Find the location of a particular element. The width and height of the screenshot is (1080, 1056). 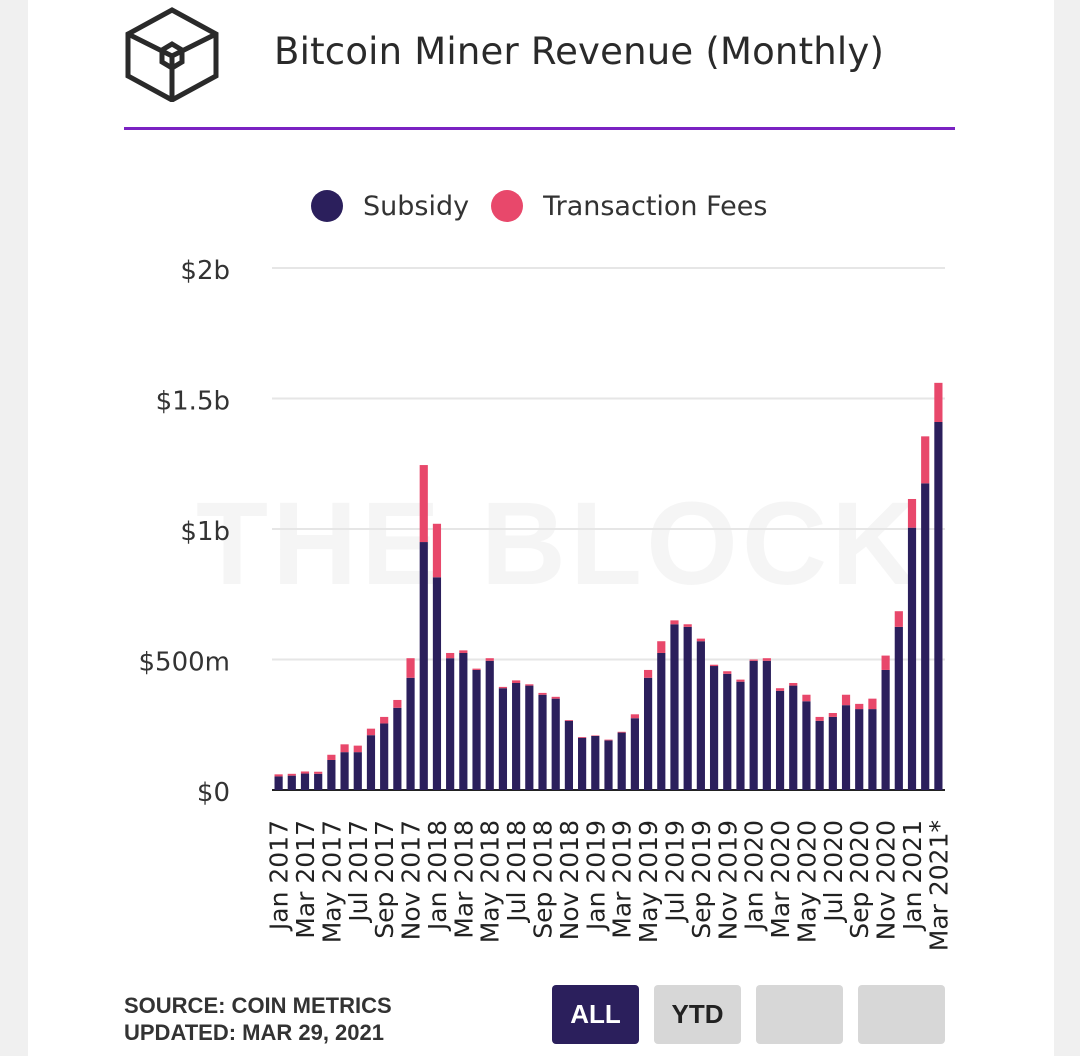

range-all-button: ALL is located at coordinates (595, 1014).